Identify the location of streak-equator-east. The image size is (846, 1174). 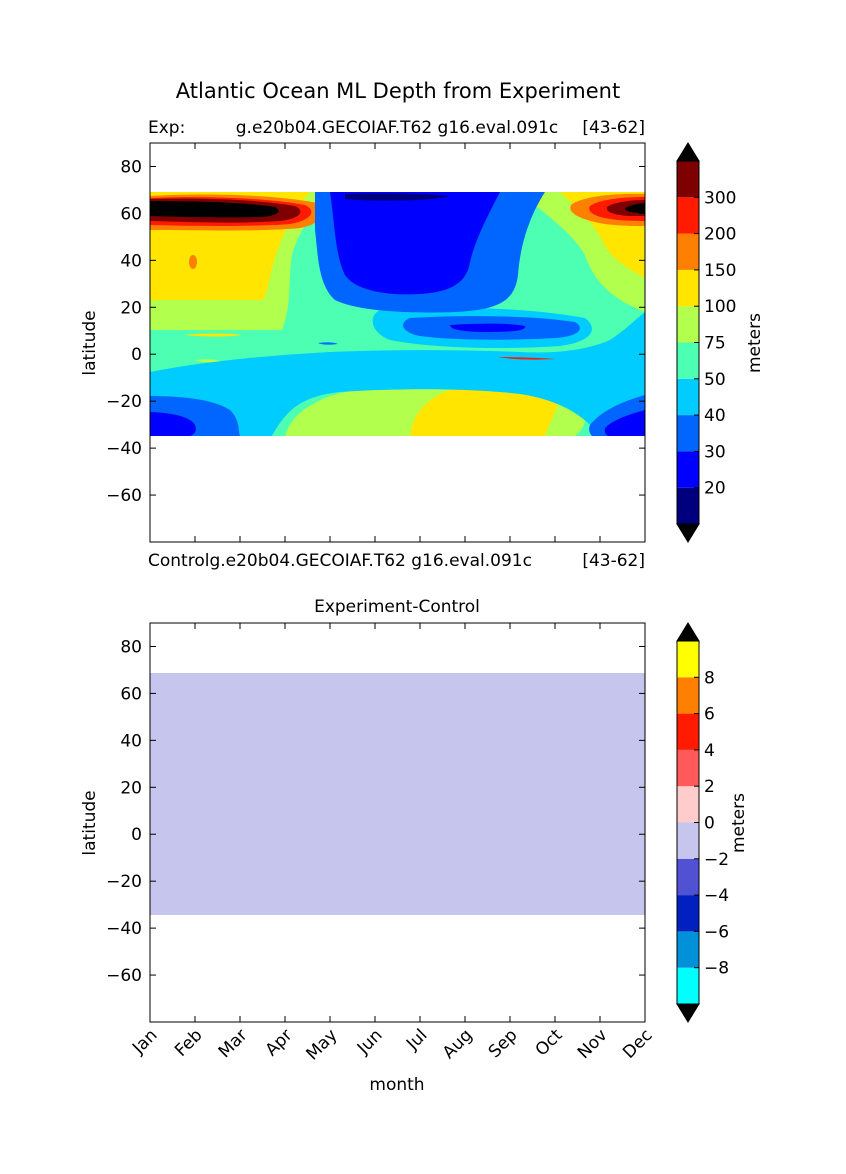
(526, 358).